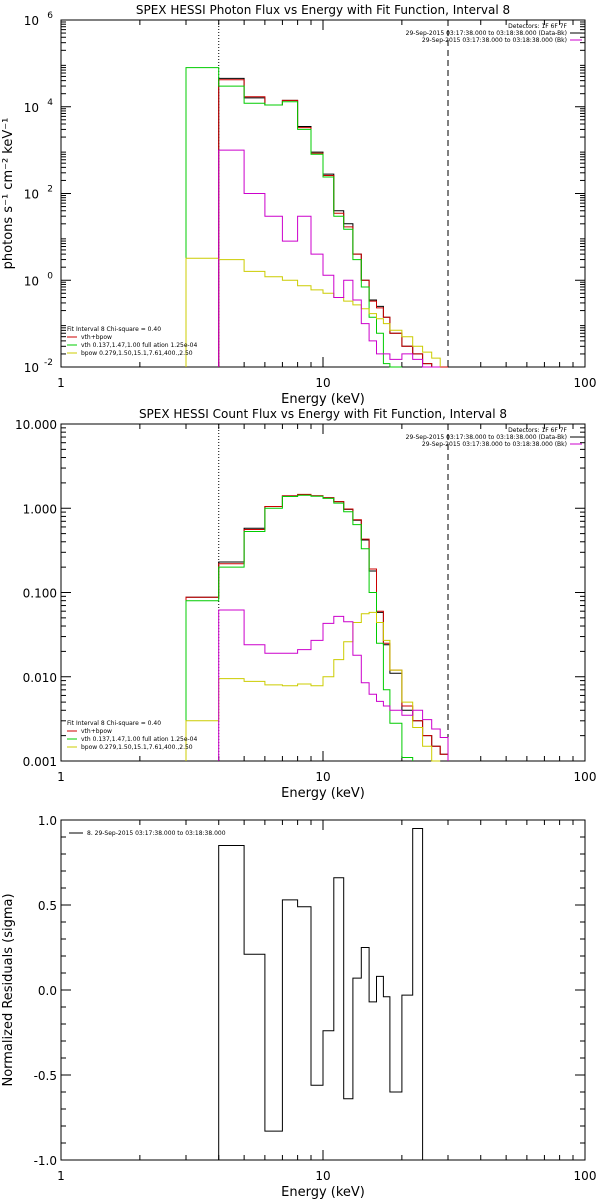  Describe the element at coordinates (40, 678) in the screenshot. I see `y-tick-label: 0.010` at that location.